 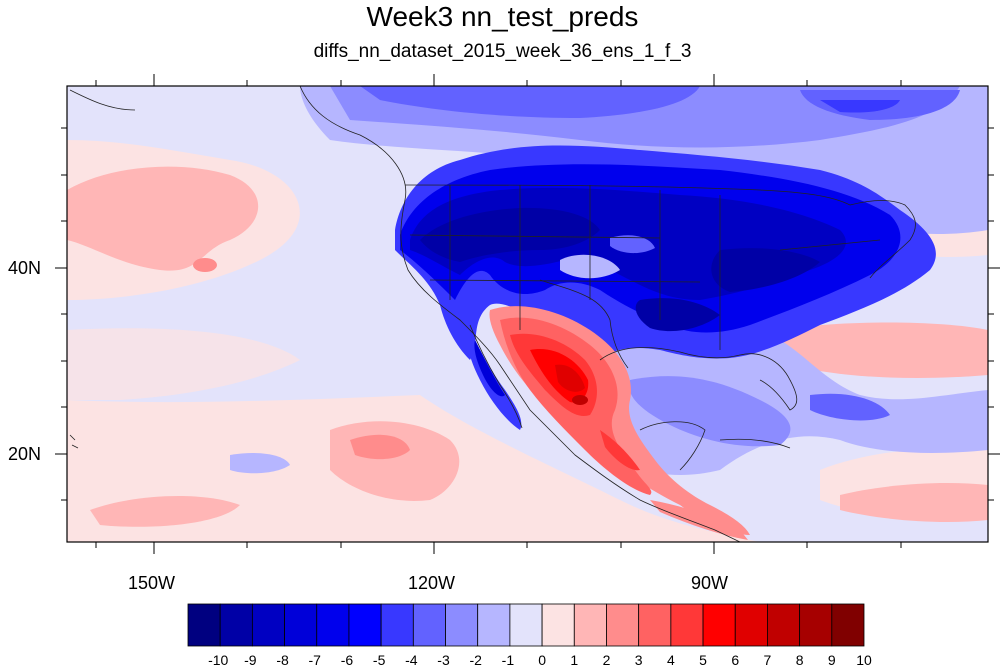 What do you see at coordinates (443, 660) in the screenshot?
I see `colorbar-label: -3` at bounding box center [443, 660].